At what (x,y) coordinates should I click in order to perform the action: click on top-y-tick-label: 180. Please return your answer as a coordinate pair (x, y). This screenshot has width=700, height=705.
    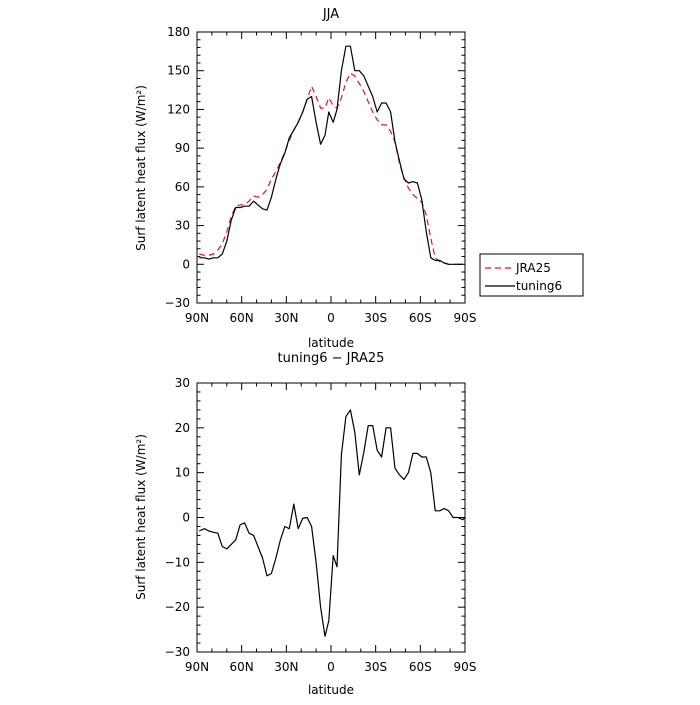
    Looking at the image, I should click on (178, 32).